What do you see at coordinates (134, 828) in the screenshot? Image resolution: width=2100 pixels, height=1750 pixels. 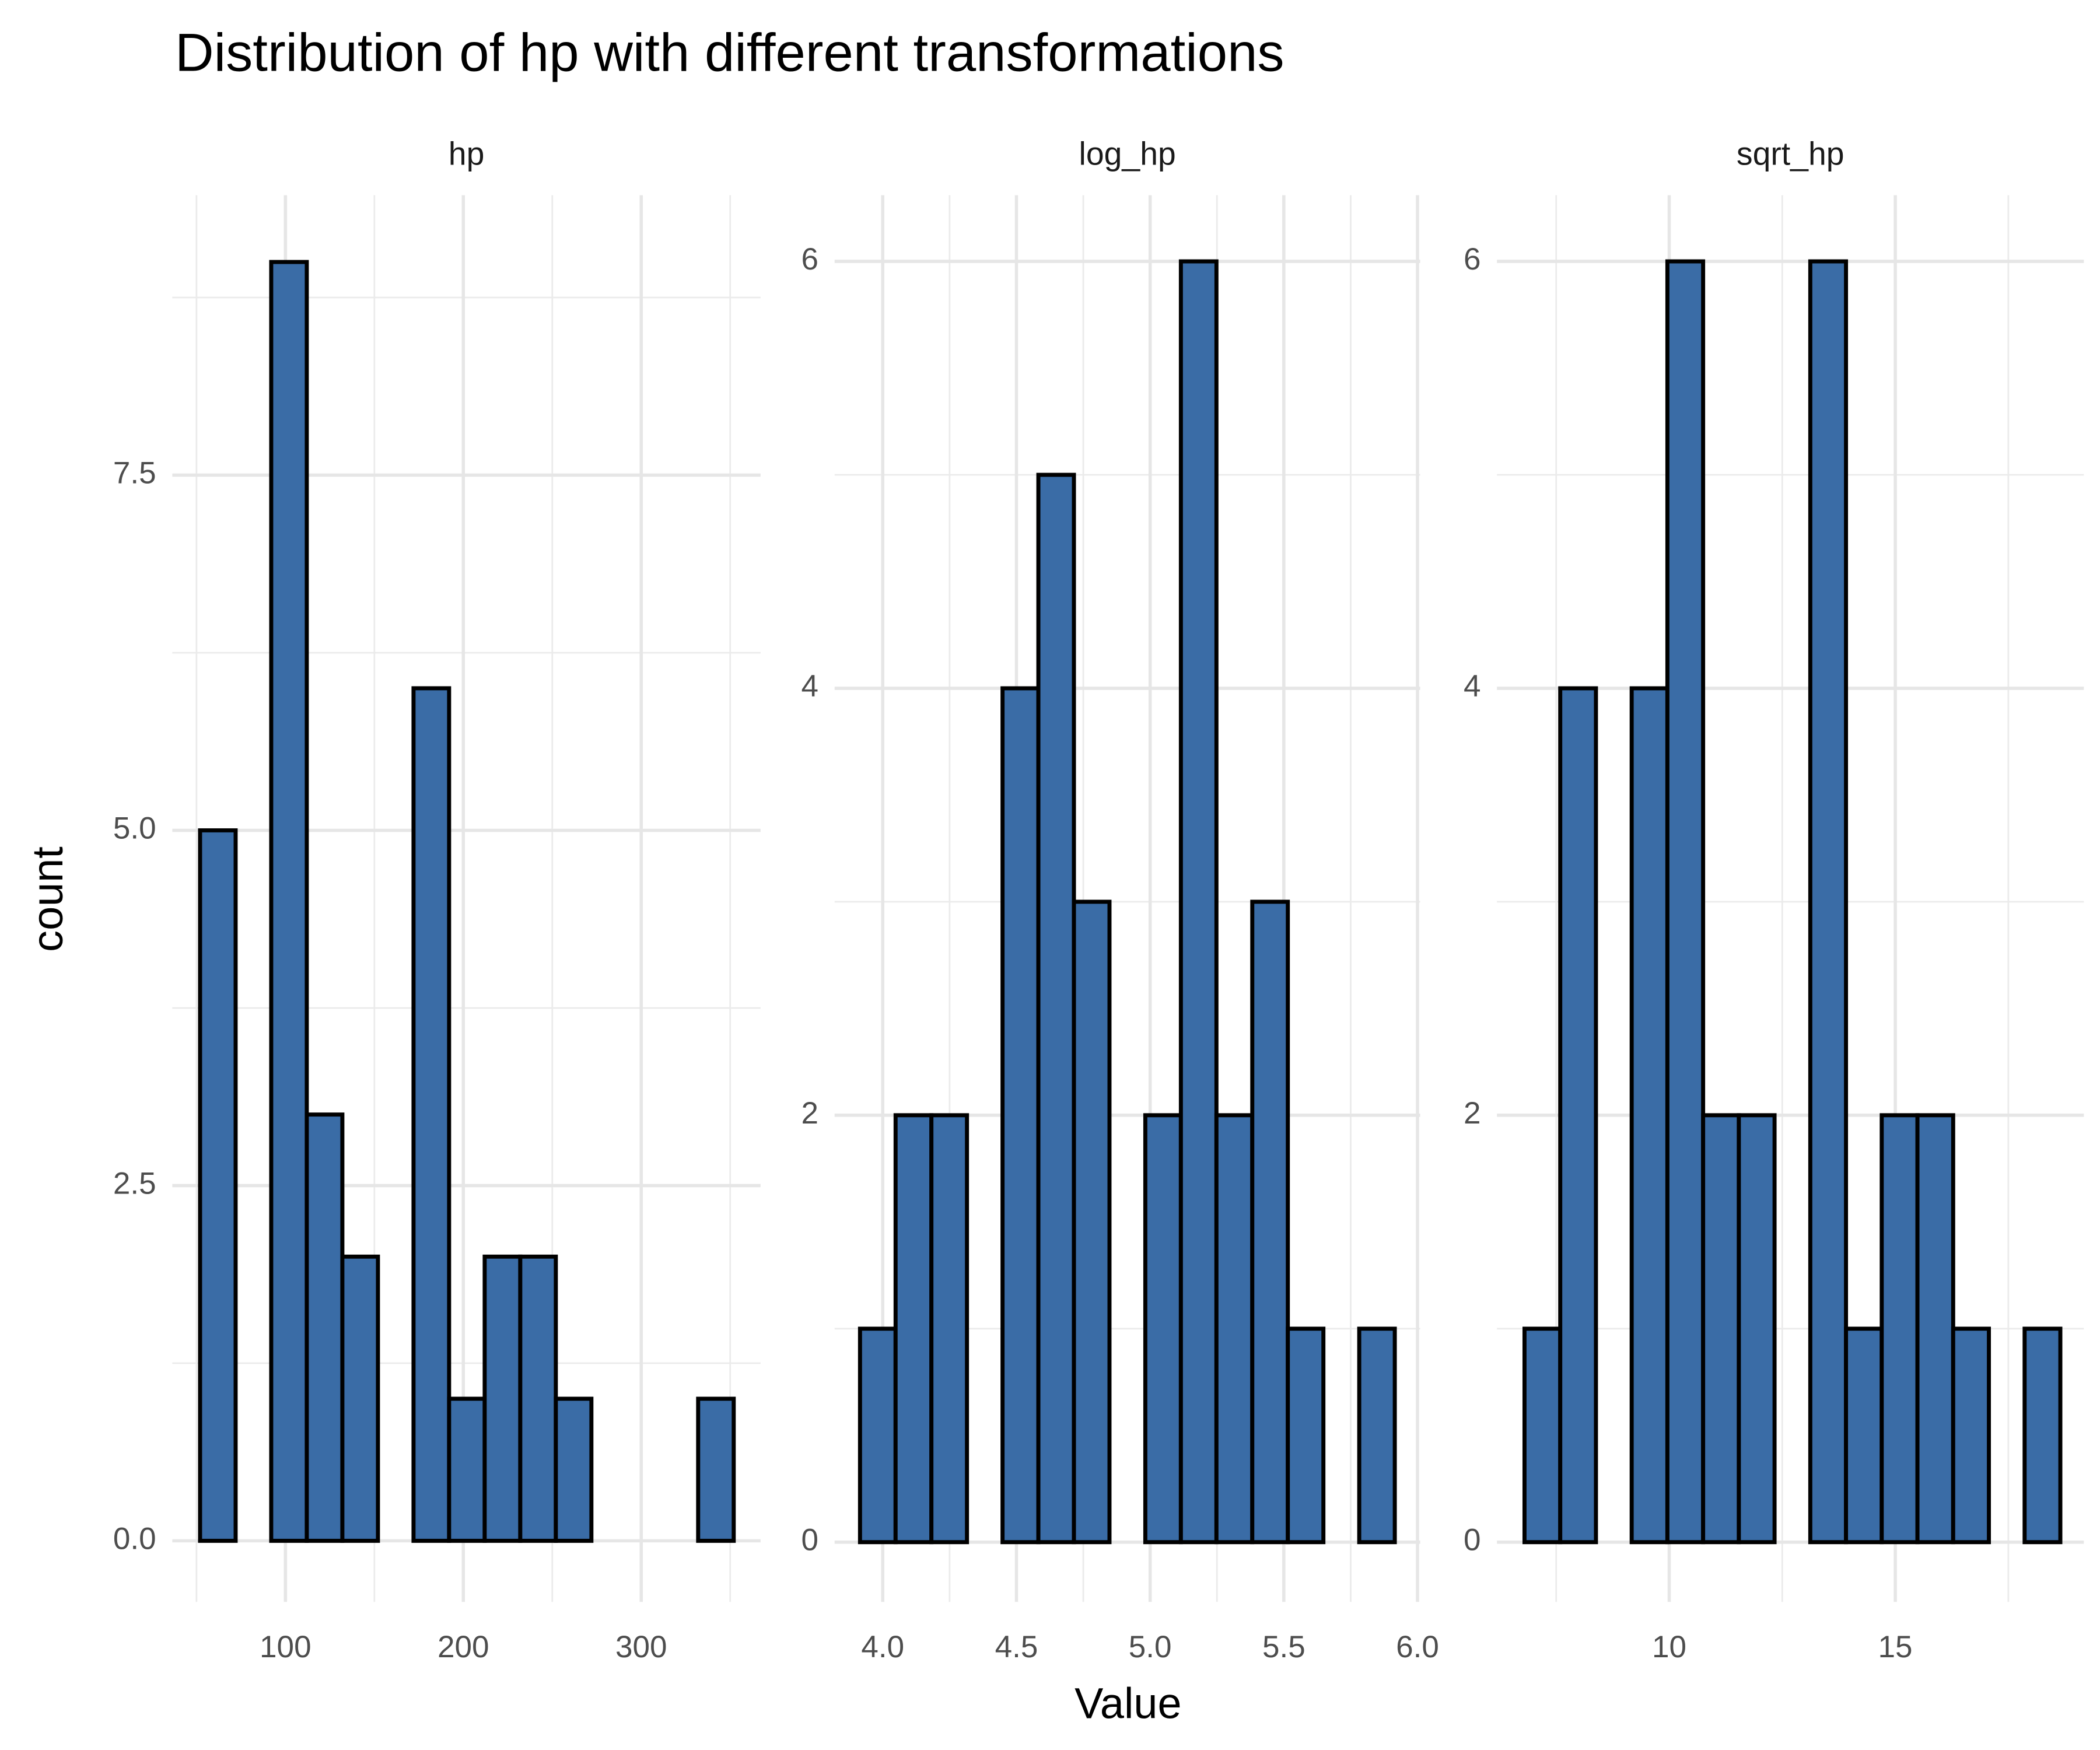 I see `y-tick-label: 5.0` at bounding box center [134, 828].